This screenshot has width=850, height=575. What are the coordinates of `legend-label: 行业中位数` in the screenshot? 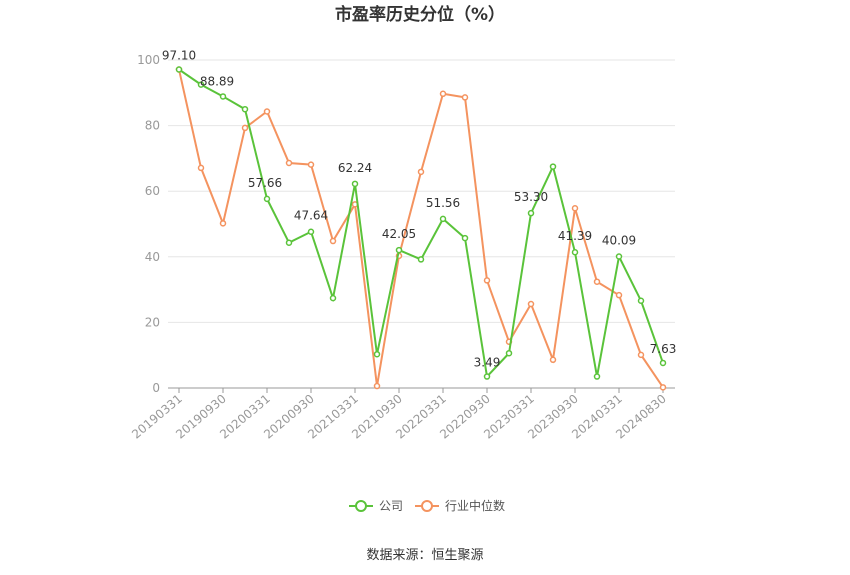 It's located at (475, 505).